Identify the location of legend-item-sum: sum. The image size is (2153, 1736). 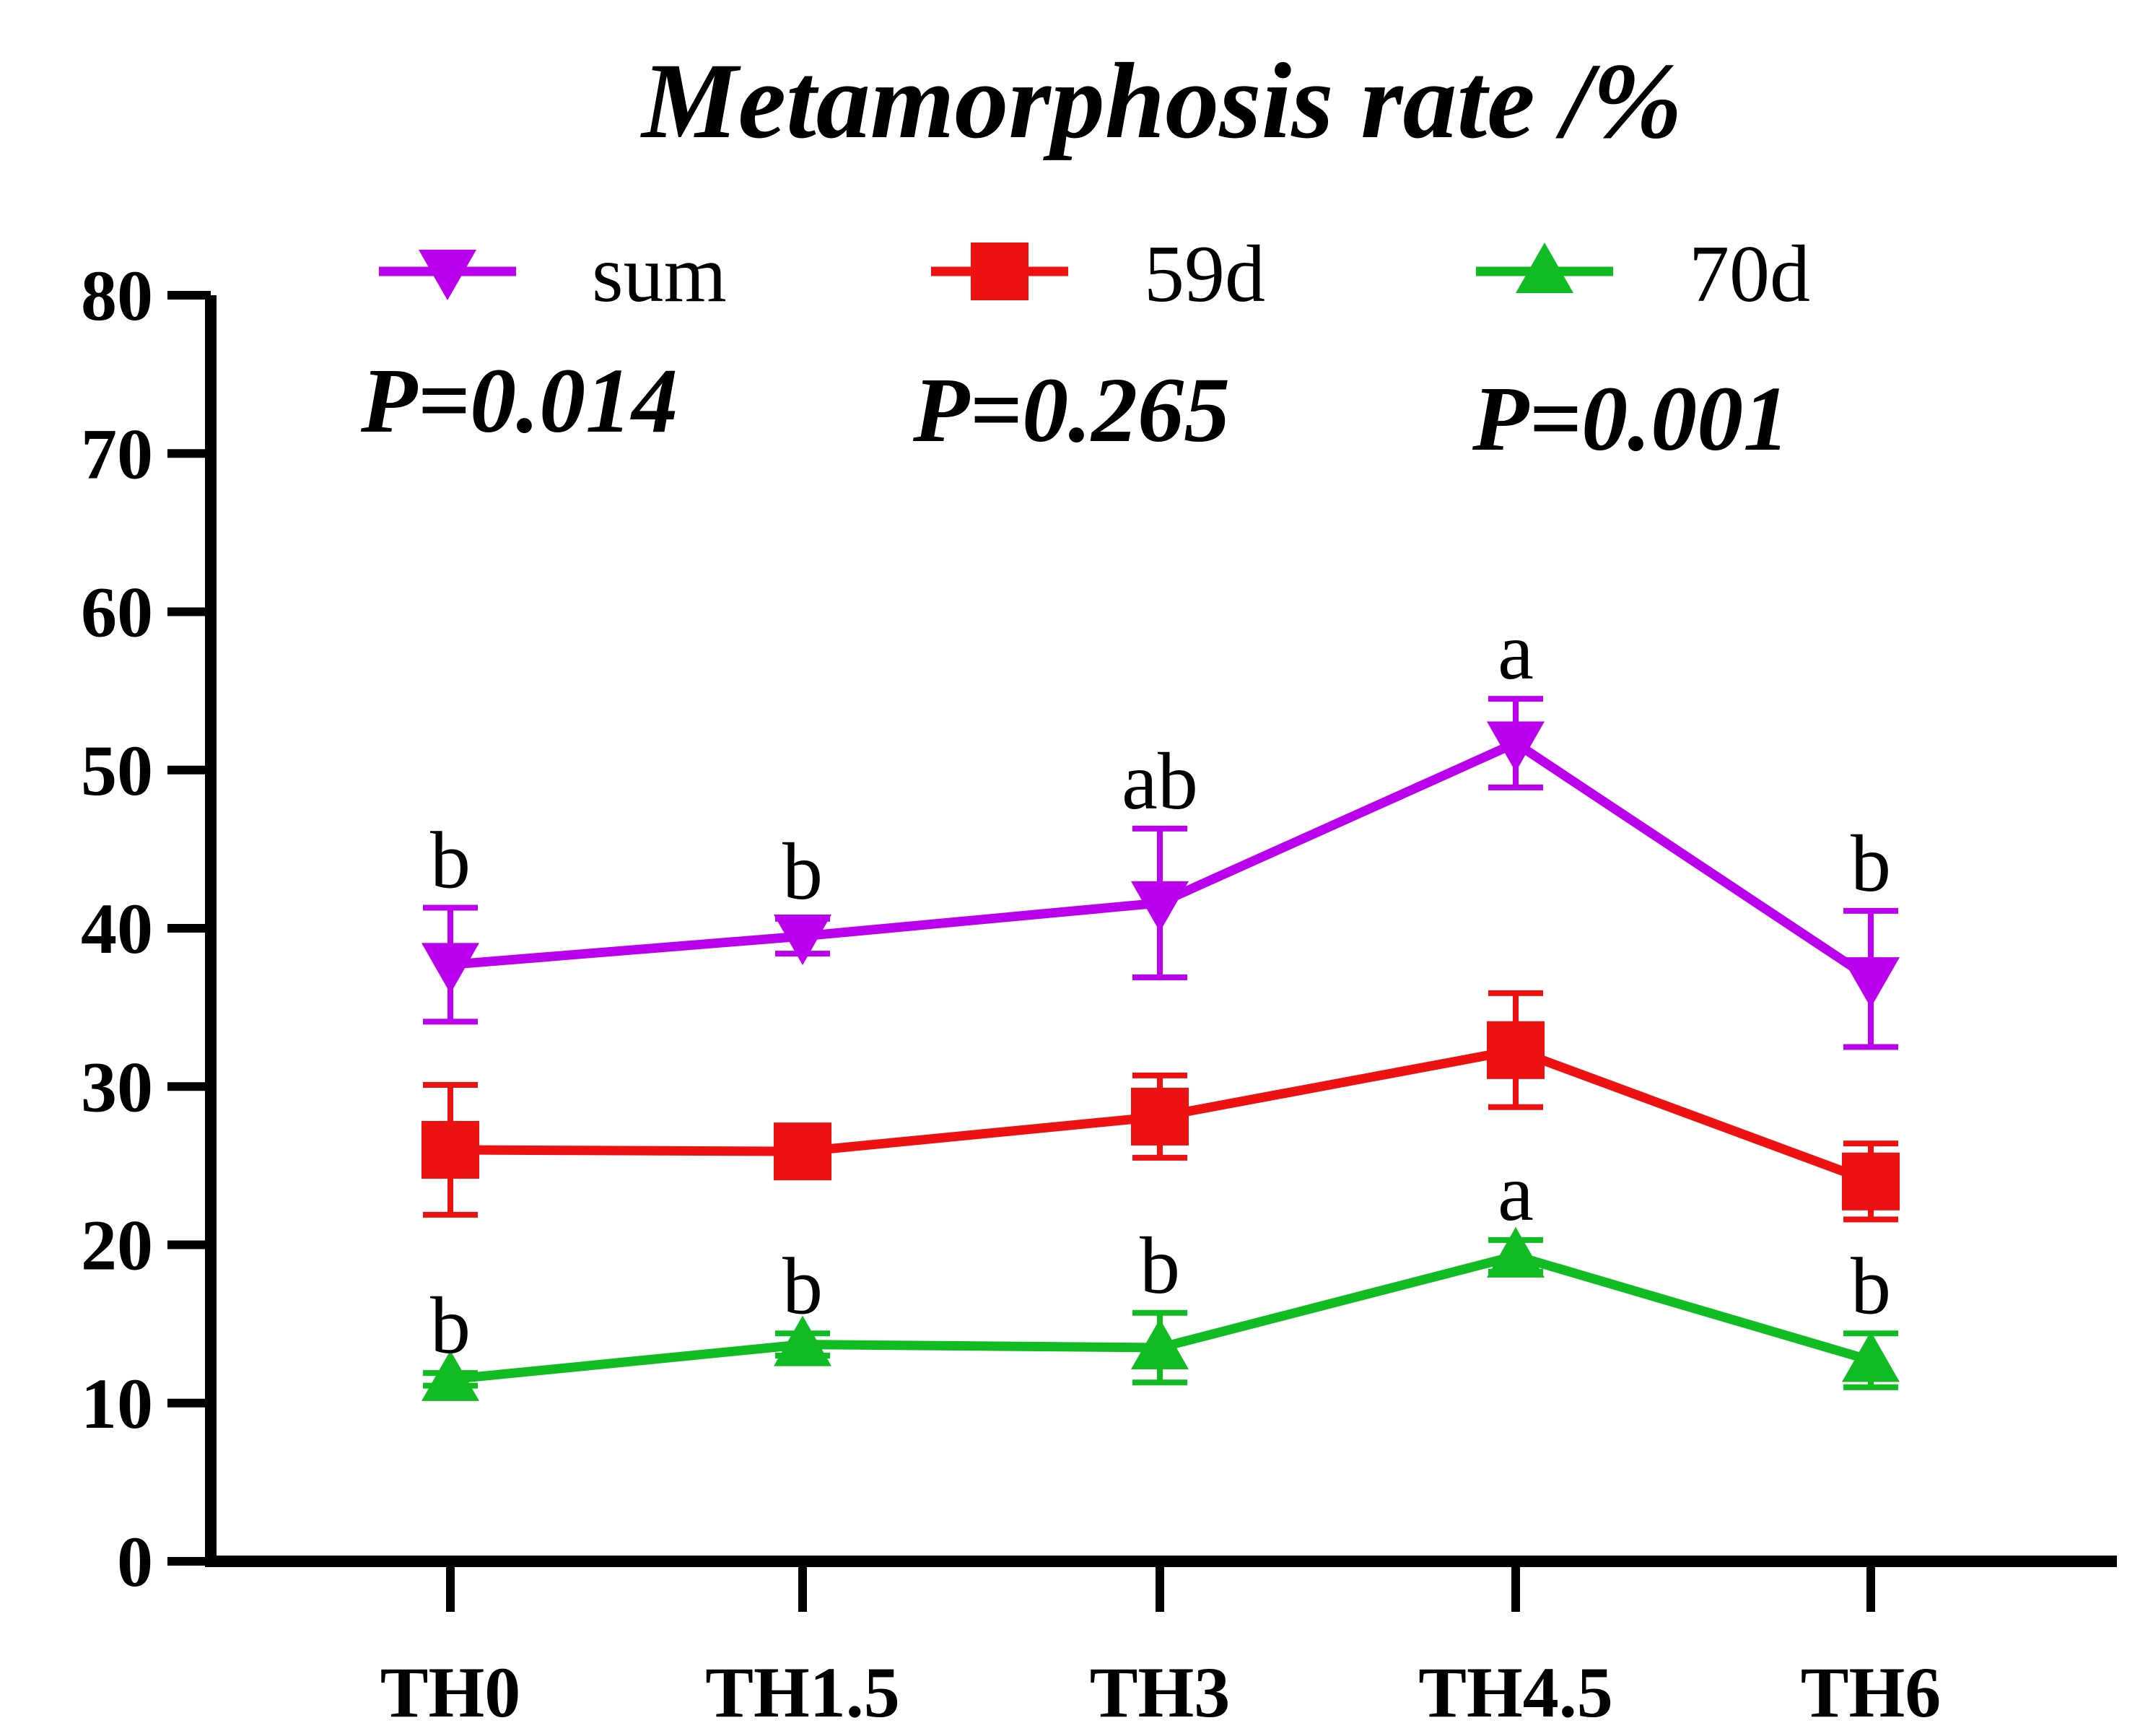
(553, 274).